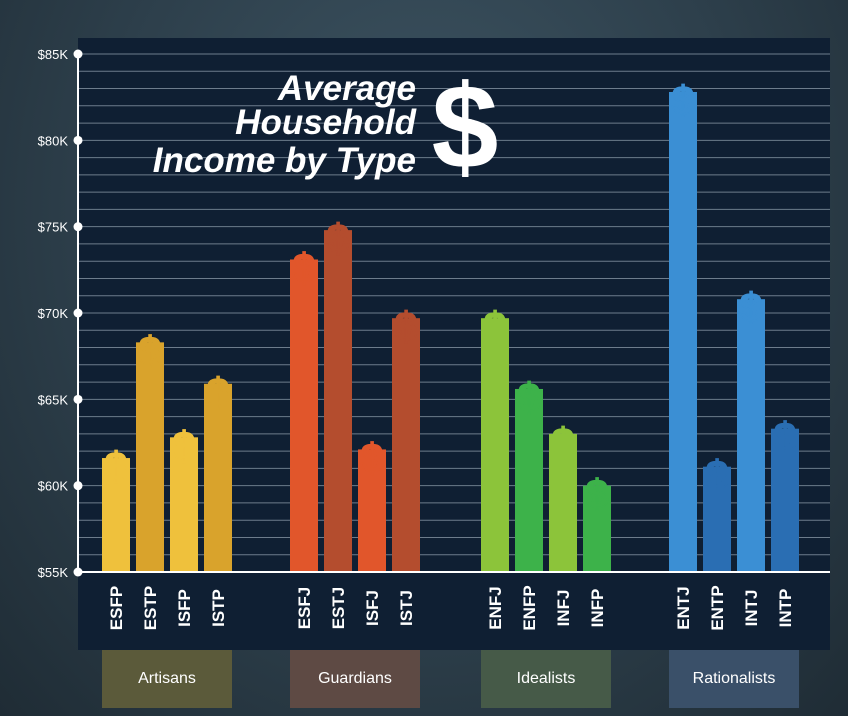  I want to click on title-line-3: Income by Type, so click(284, 160).